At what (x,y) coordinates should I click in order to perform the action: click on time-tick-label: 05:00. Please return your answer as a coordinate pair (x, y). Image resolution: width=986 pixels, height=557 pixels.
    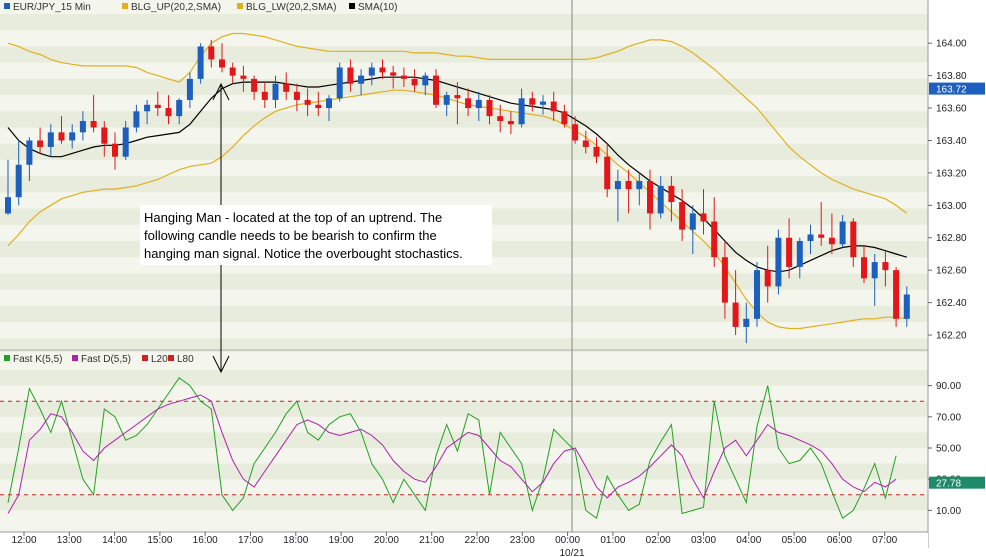
    Looking at the image, I should click on (794, 540).